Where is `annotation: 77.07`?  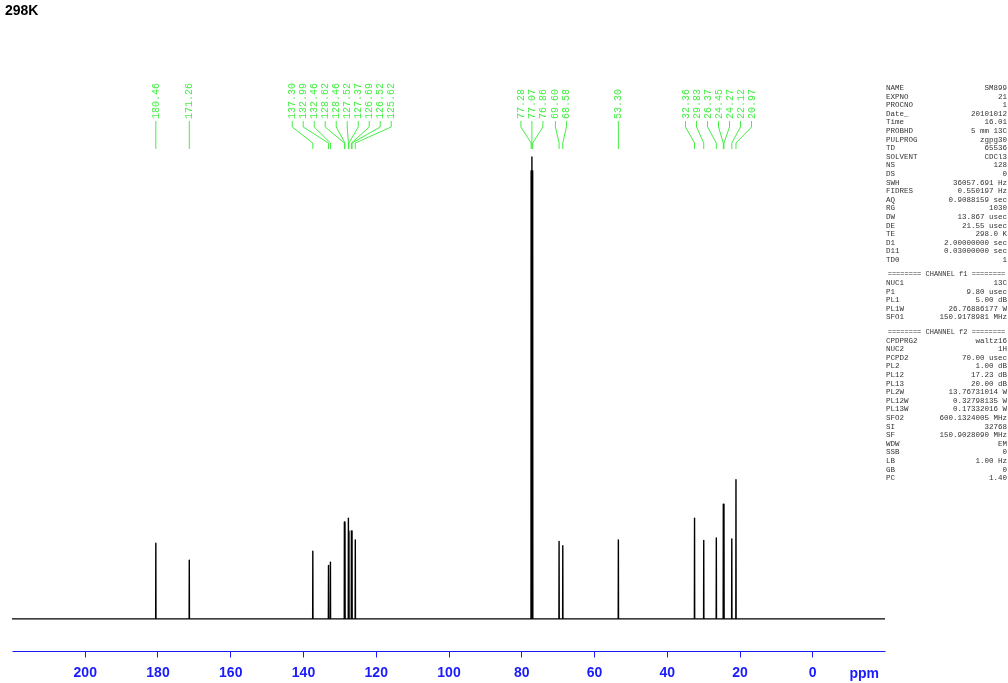 annotation: 77.07 is located at coordinates (532, 103).